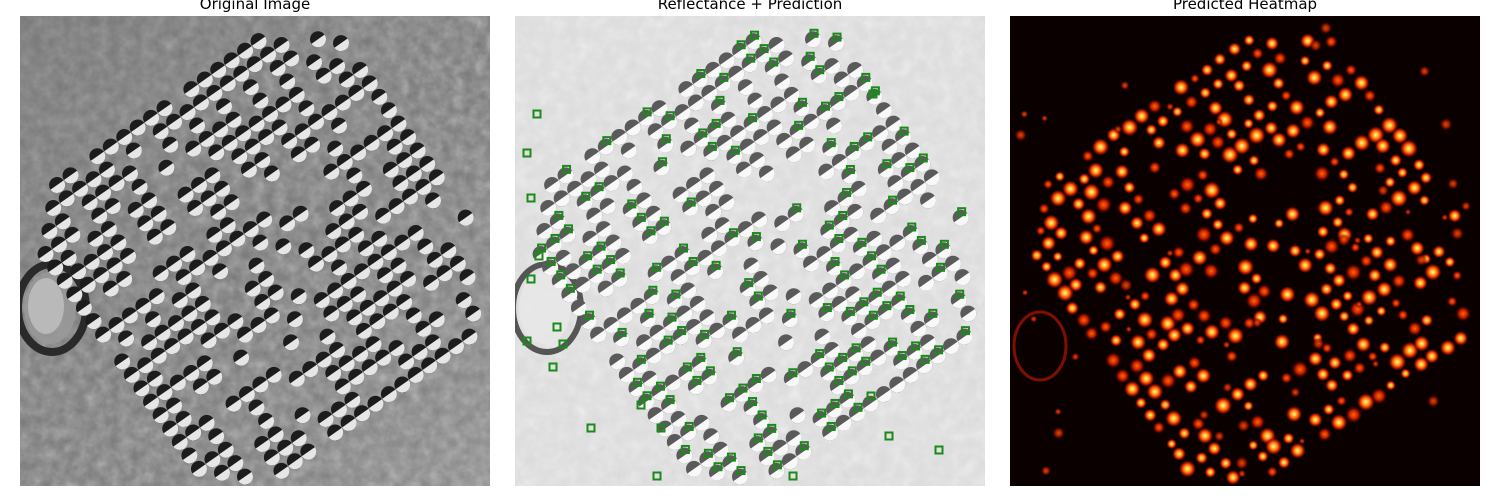  What do you see at coordinates (750, 6) in the screenshot?
I see `panel-title-reflectance: Reflectance + Prediction` at bounding box center [750, 6].